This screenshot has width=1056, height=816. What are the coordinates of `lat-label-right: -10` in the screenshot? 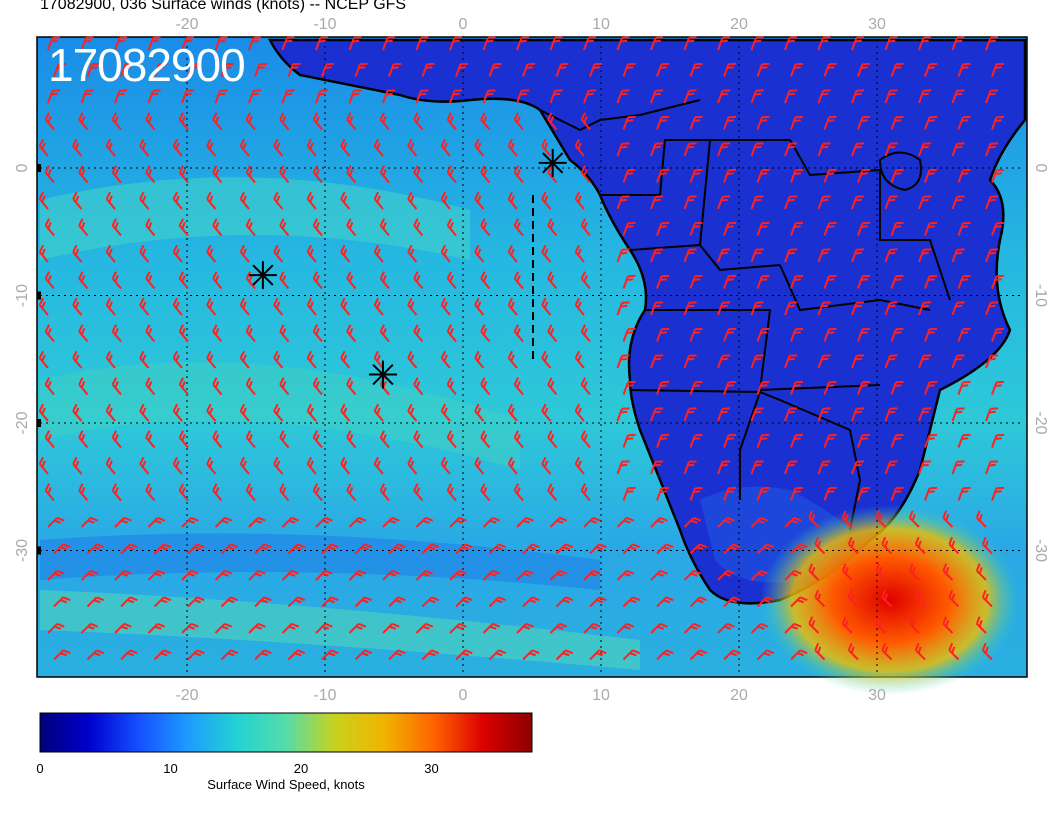 It's located at (1040, 295).